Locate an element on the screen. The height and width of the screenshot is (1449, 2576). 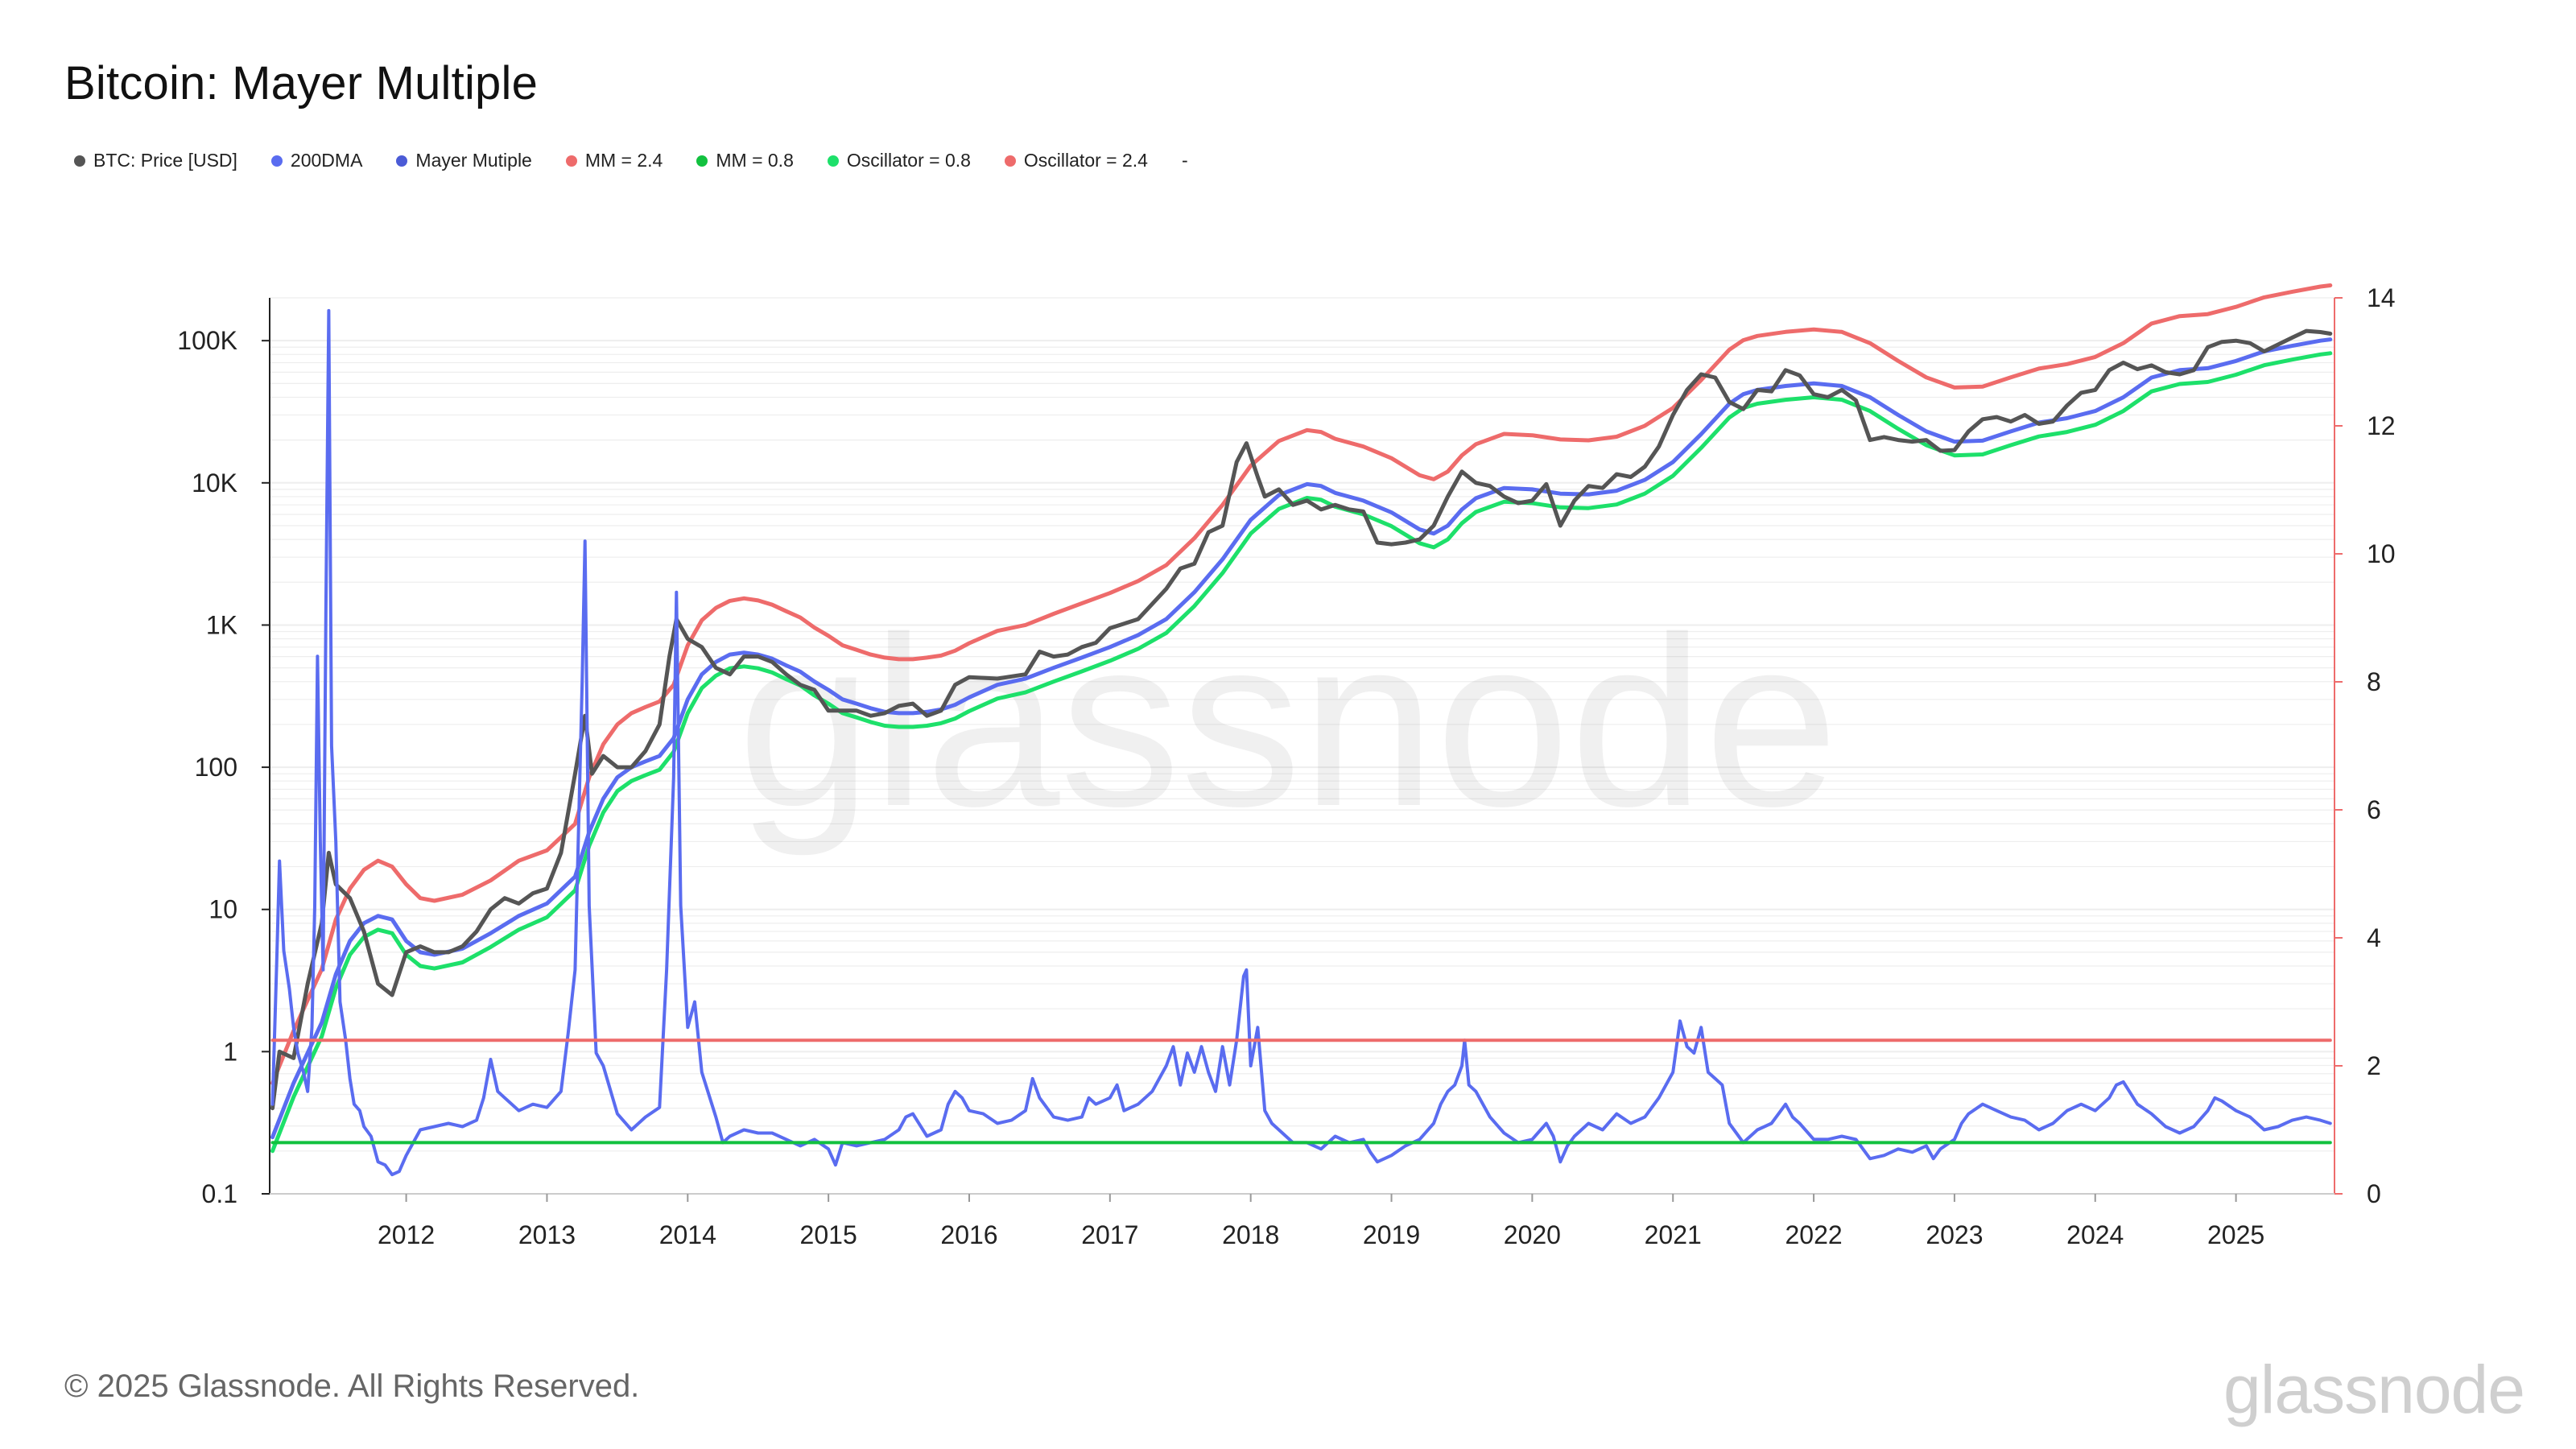
x-tick-label: 2016 is located at coordinates (968, 1234).